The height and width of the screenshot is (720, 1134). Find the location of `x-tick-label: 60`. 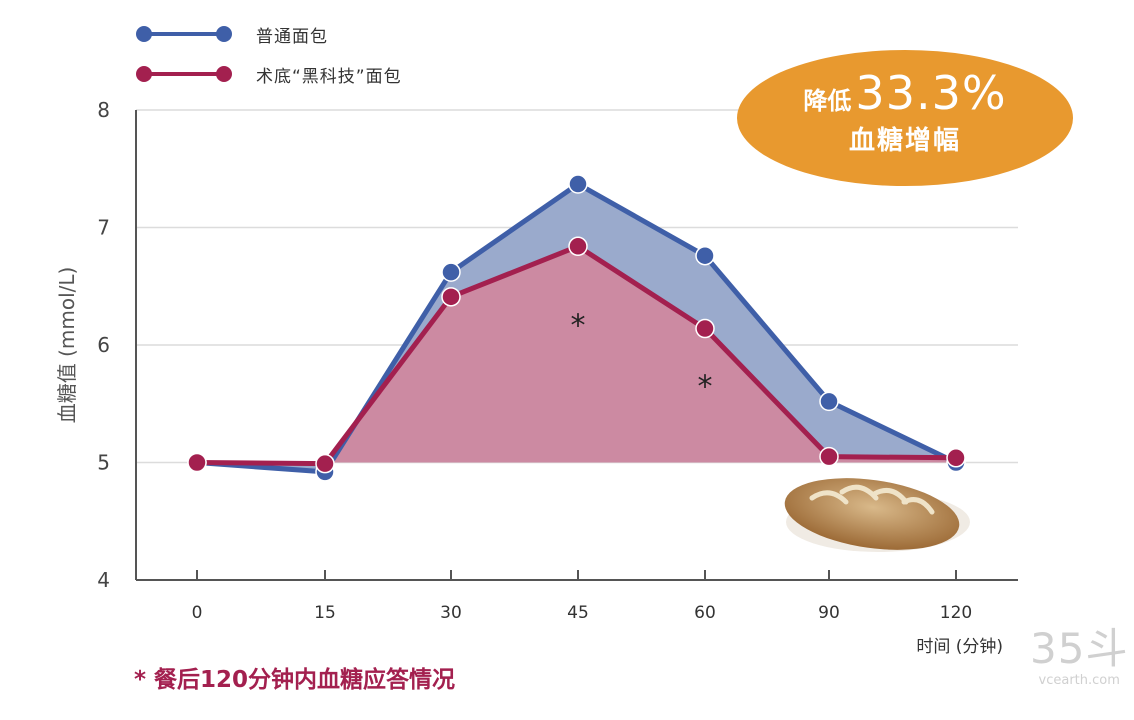

x-tick-label: 60 is located at coordinates (705, 613).